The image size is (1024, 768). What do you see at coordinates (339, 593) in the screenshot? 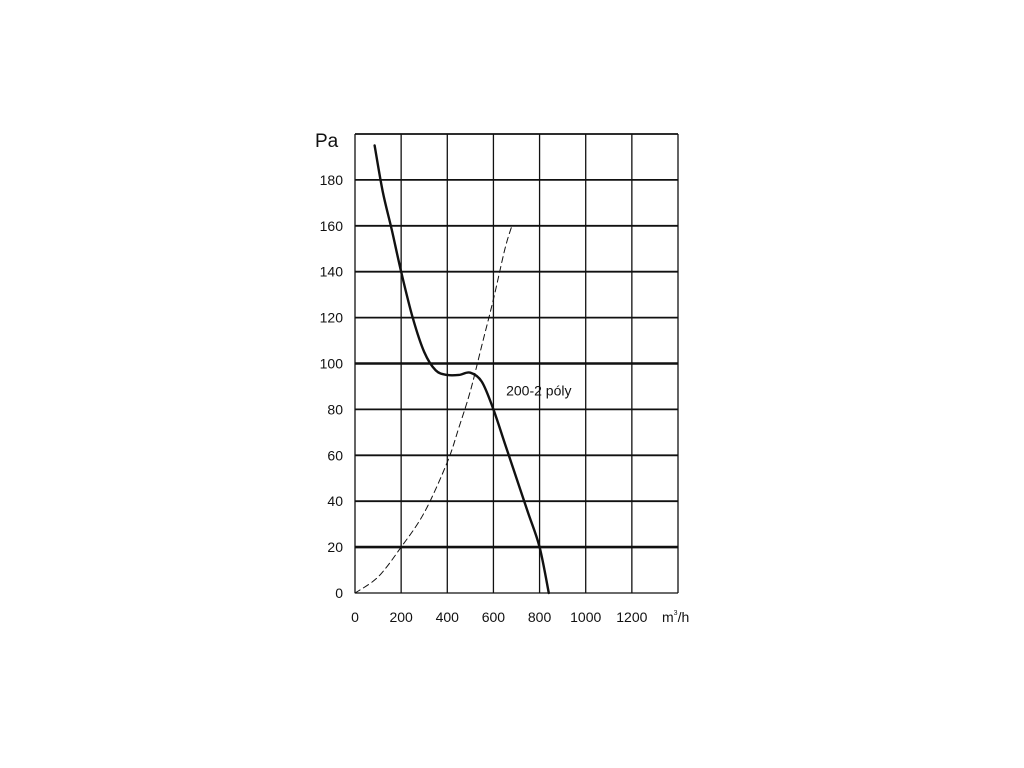
I see `y-tick-label: 0` at bounding box center [339, 593].